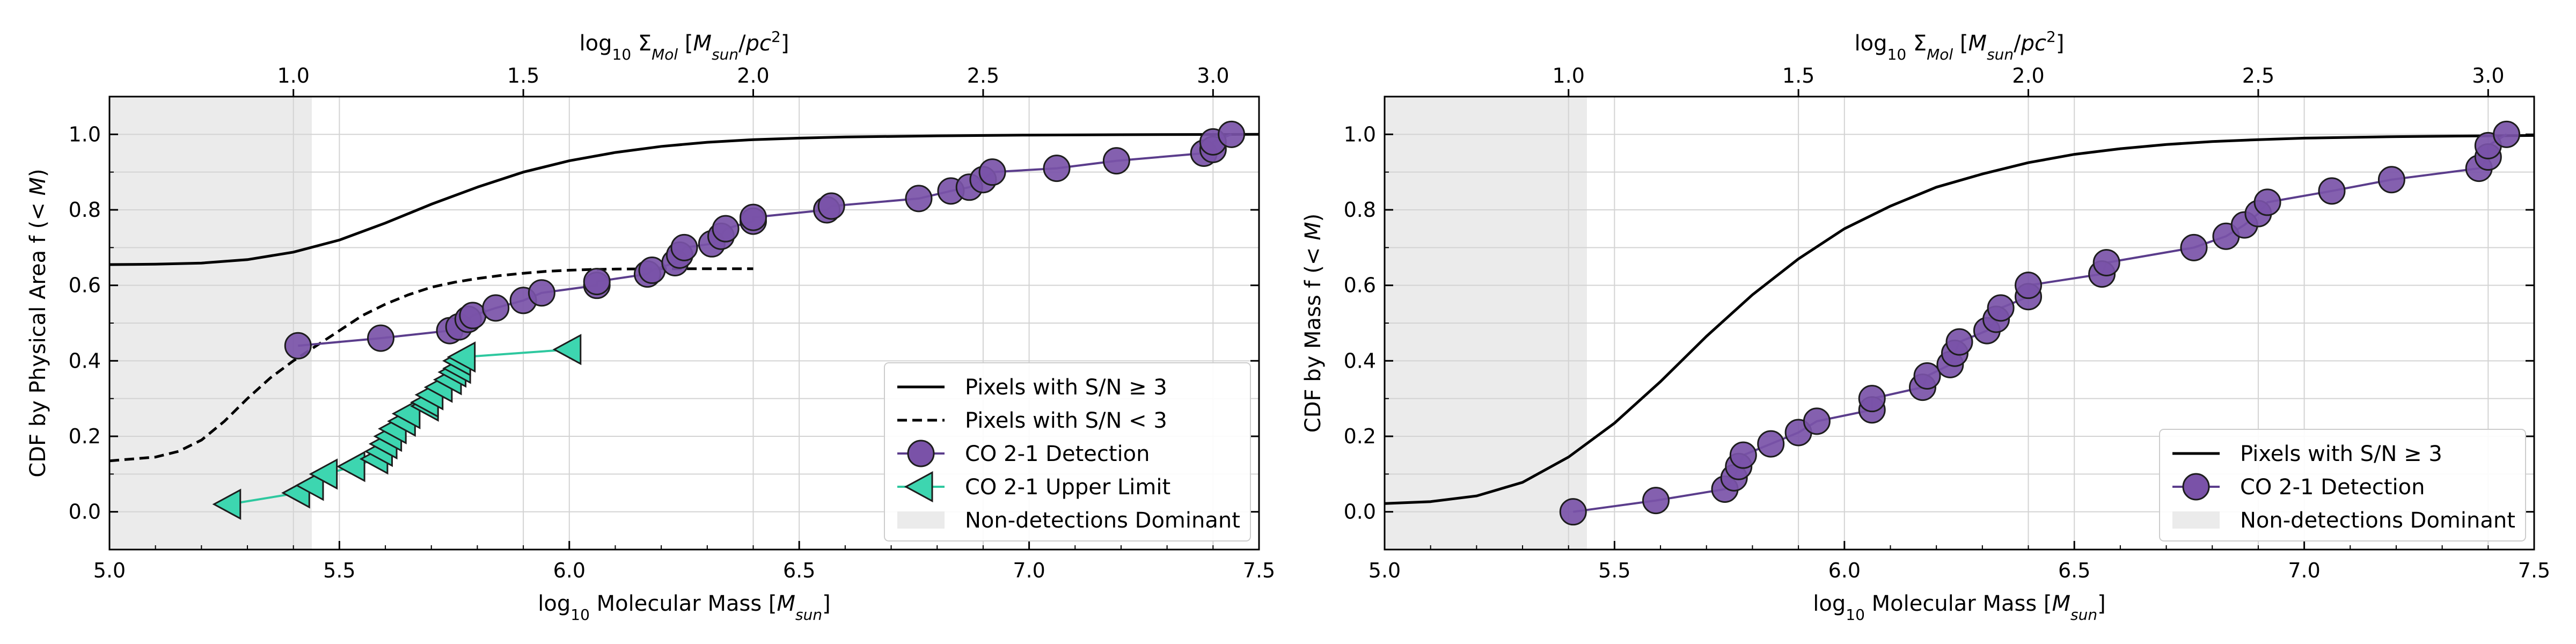 The image size is (2576, 644). I want to click on legend-label: Pixels with S/N < 3, so click(1066, 420).